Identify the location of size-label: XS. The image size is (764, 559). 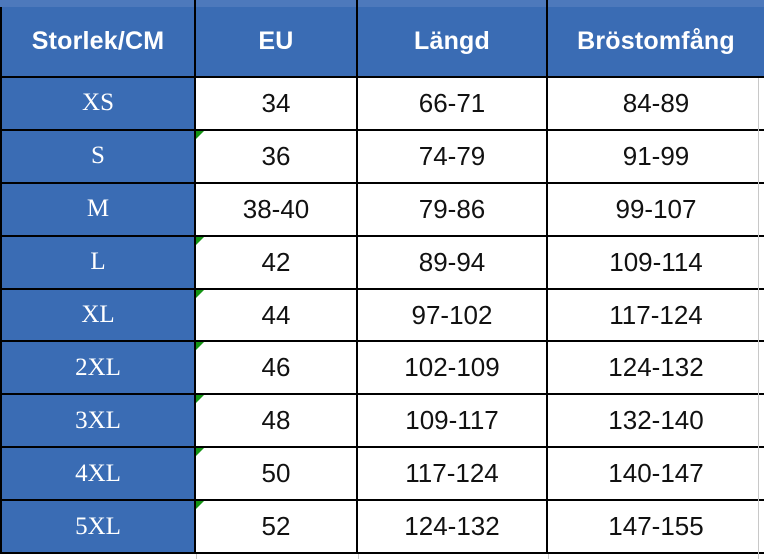
(98, 104).